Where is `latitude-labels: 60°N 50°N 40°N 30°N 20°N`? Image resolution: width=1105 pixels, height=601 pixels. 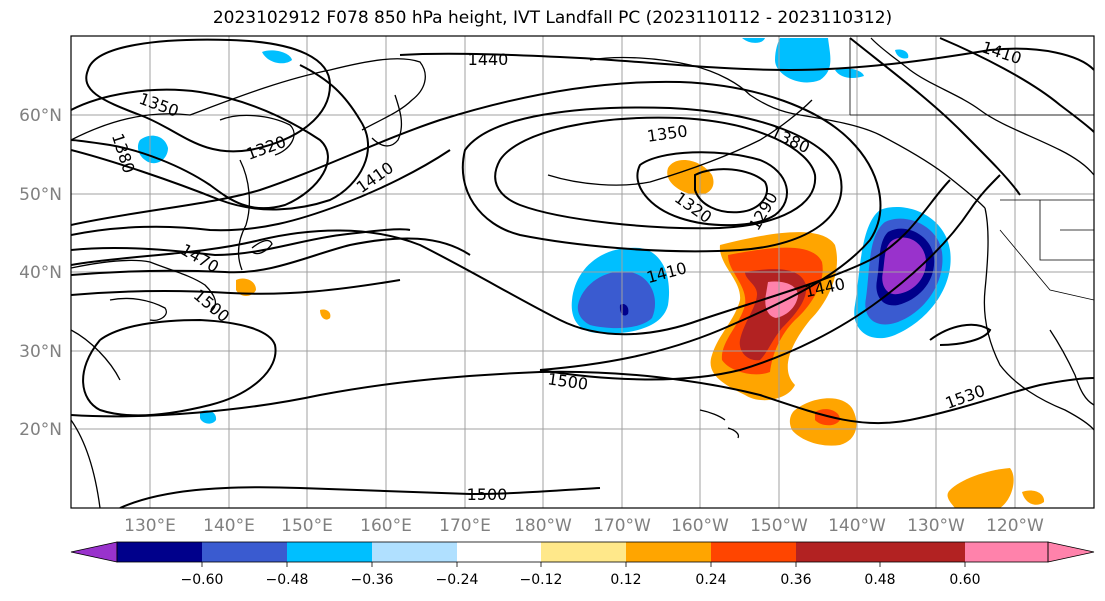 latitude-labels: 60°N 50°N 40°N 30°N 20°N is located at coordinates (40, 273).